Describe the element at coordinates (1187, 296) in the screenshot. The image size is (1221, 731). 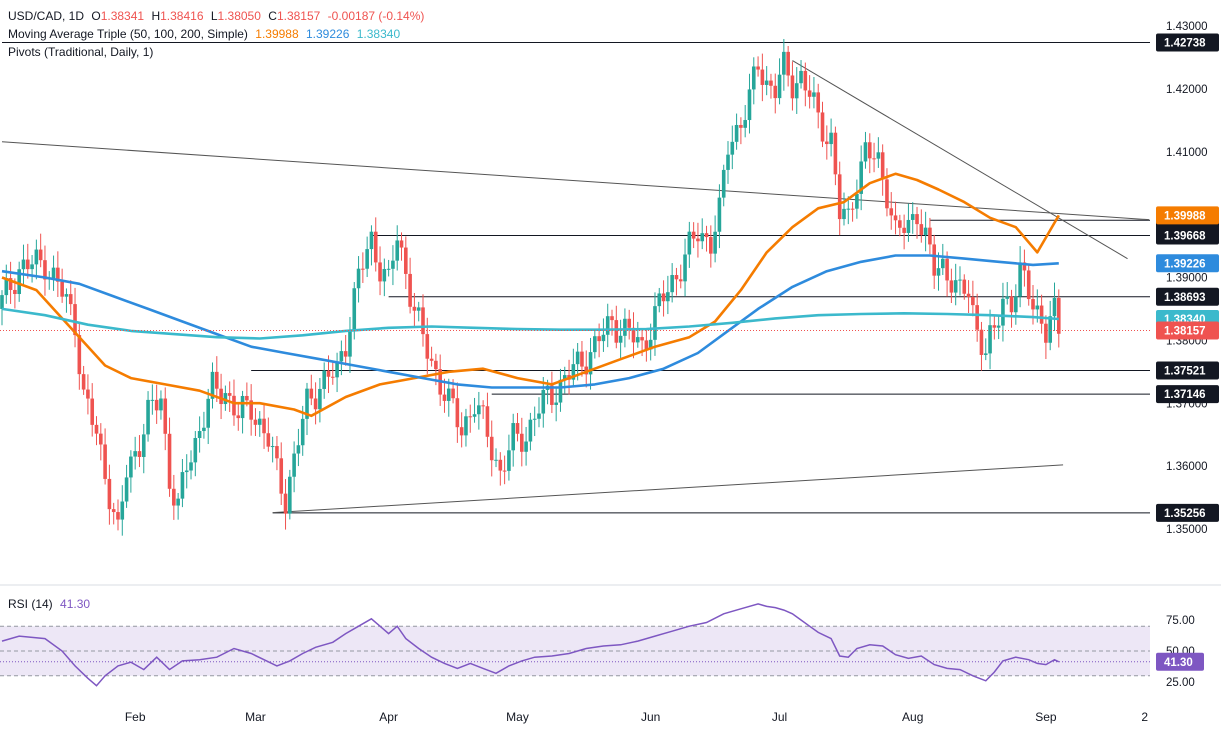
I see `pivot-price-tag: 1.38693` at that location.